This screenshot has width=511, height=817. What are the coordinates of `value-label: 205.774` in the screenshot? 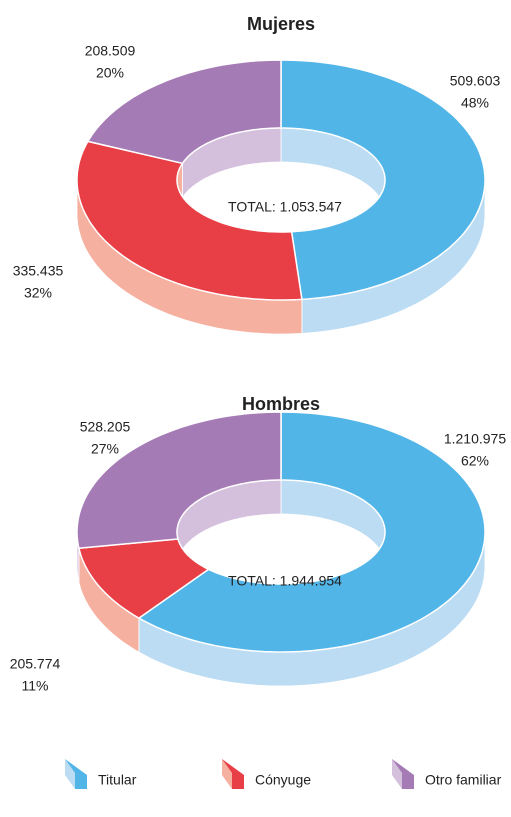 It's located at (35, 664).